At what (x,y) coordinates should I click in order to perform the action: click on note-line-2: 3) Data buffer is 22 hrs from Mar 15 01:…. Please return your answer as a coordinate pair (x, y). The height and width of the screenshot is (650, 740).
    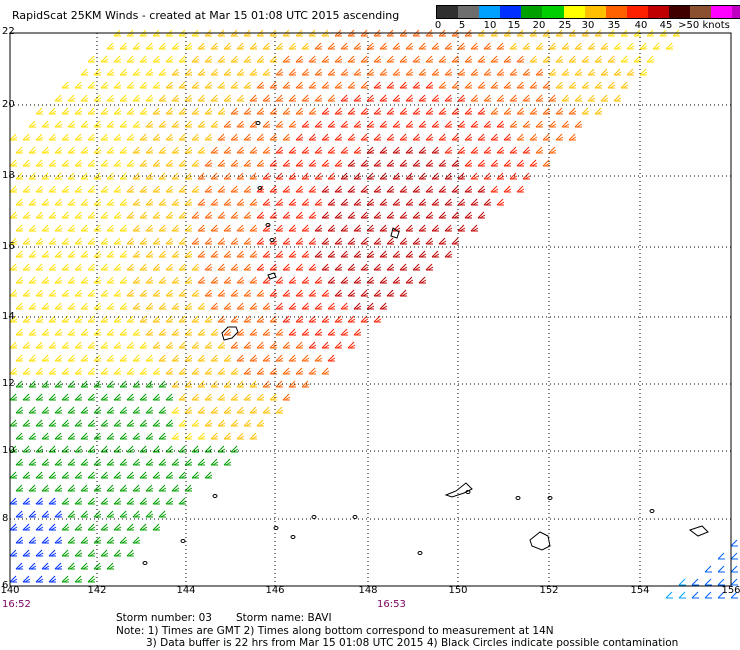
    Looking at the image, I should click on (412, 643).